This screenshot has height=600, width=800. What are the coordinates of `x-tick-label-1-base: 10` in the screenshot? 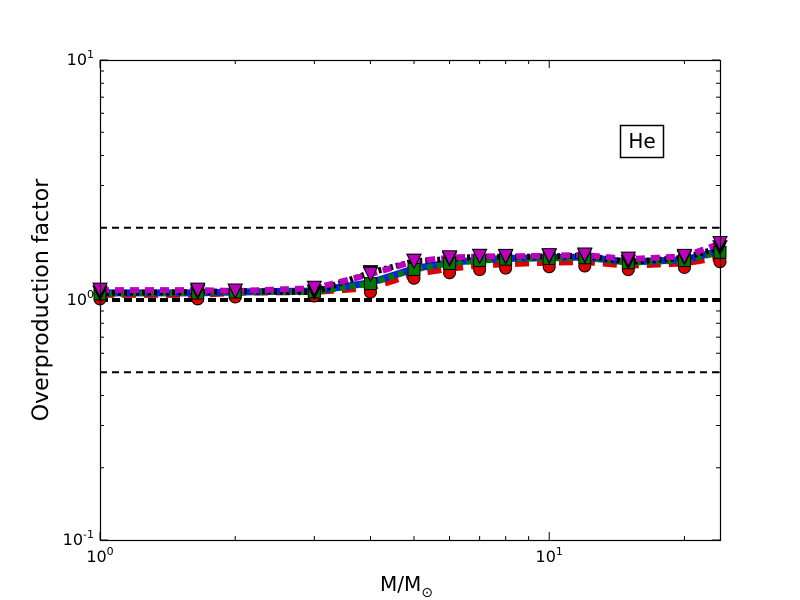 It's located at (546, 556).